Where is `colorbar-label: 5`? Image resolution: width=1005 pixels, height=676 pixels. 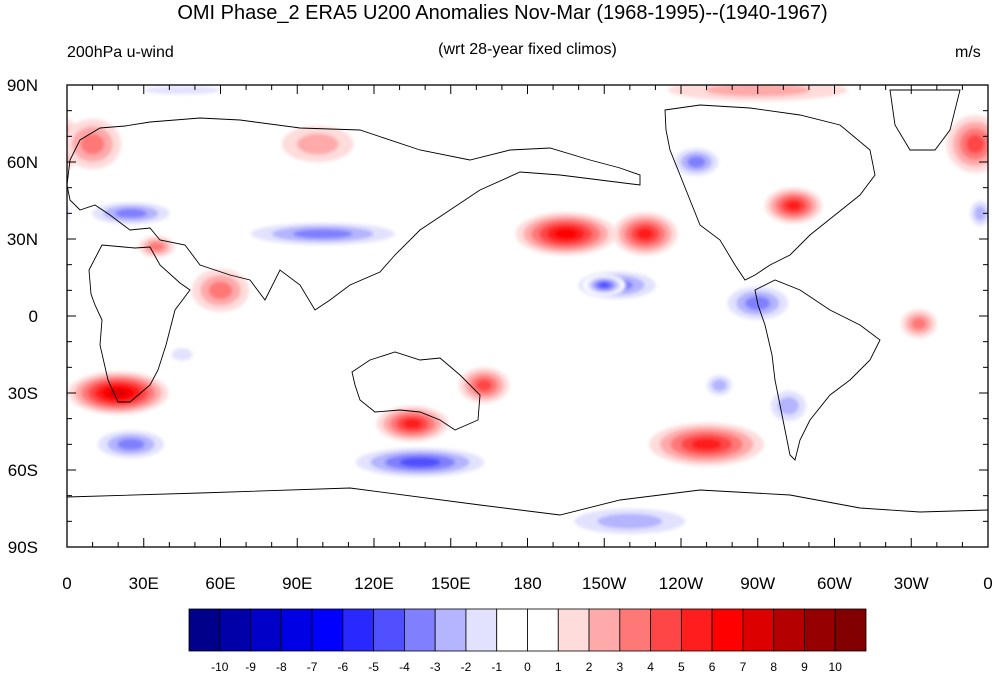 colorbar-label: 5 is located at coordinates (681, 667).